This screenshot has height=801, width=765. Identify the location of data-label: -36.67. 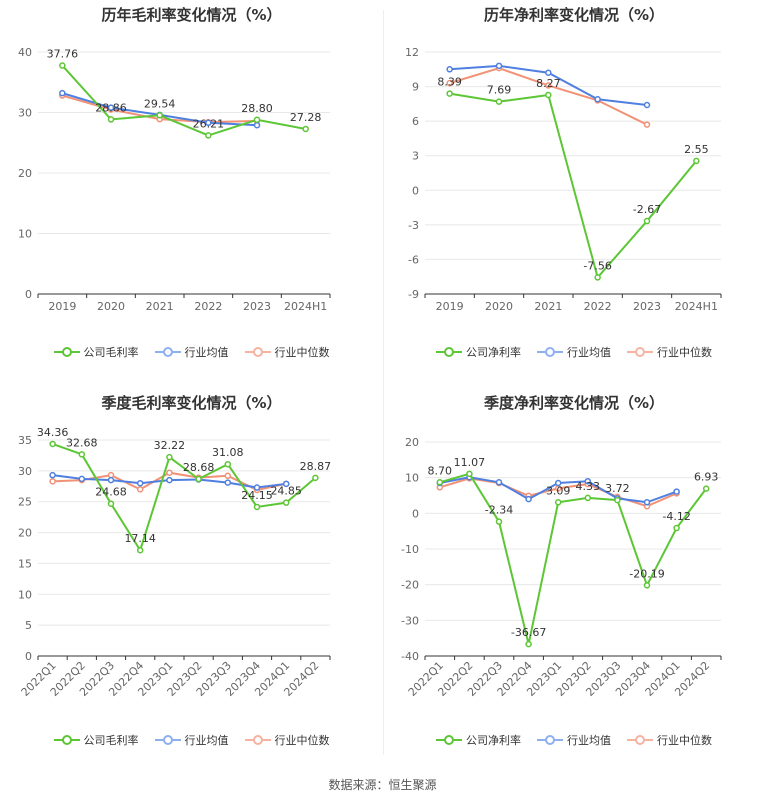
(528, 632).